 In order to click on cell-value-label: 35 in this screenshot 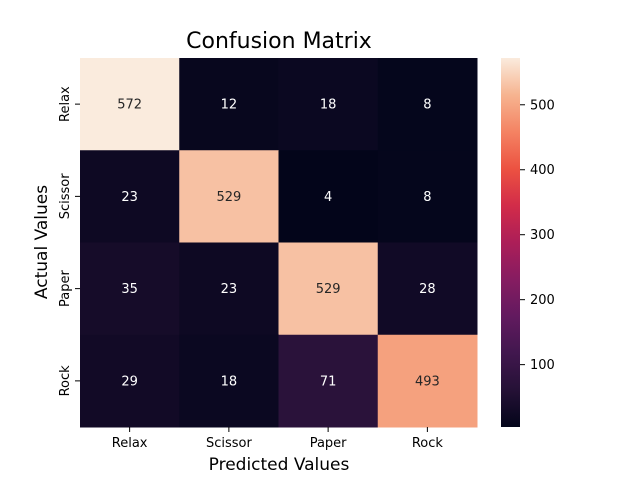, I will do `click(129, 289)`.